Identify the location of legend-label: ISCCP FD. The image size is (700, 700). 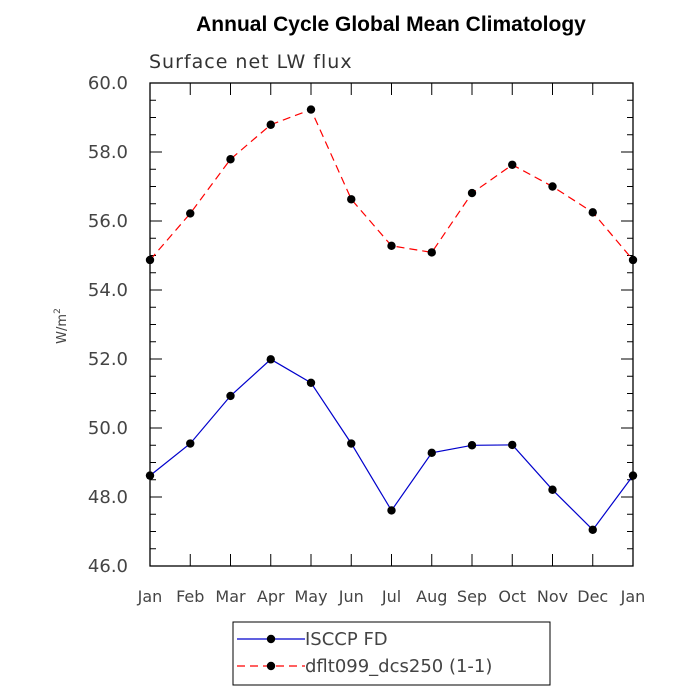
(346, 639).